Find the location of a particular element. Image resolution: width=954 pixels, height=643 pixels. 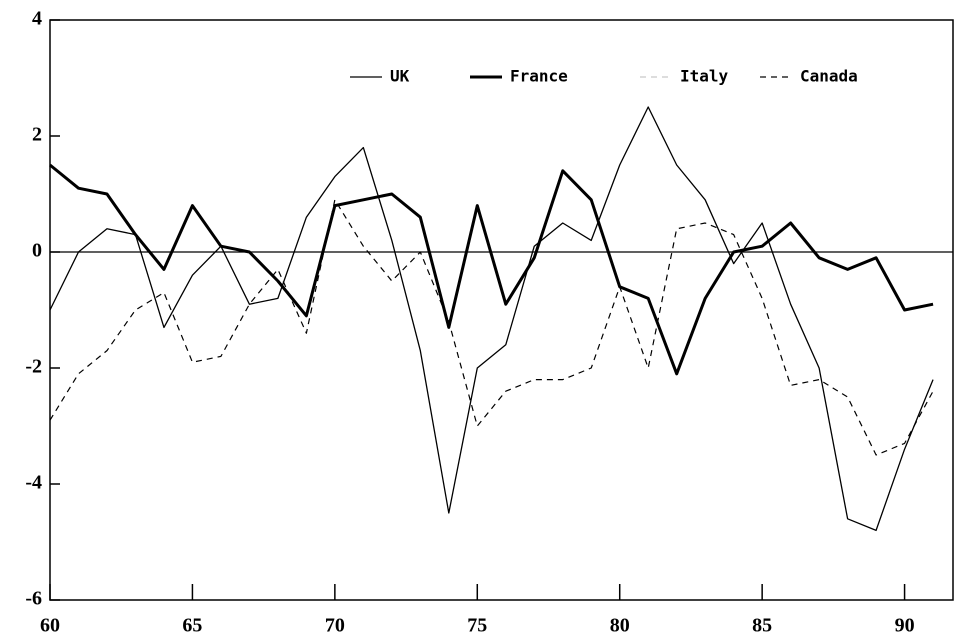

x-tick-label: 90 is located at coordinates (905, 626).